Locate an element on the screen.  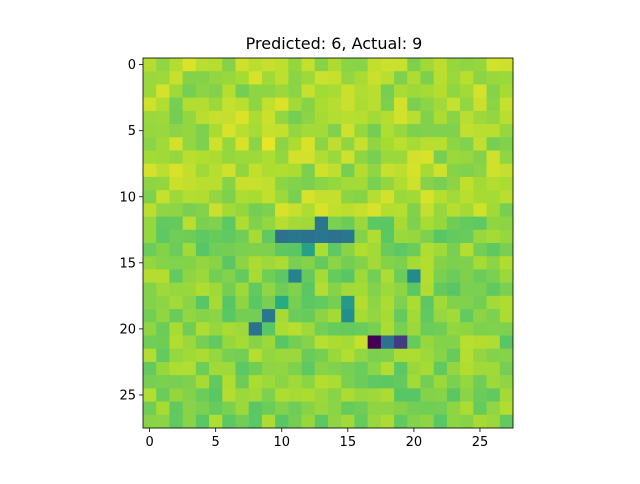
x-tick-label: 25 is located at coordinates (480, 442).